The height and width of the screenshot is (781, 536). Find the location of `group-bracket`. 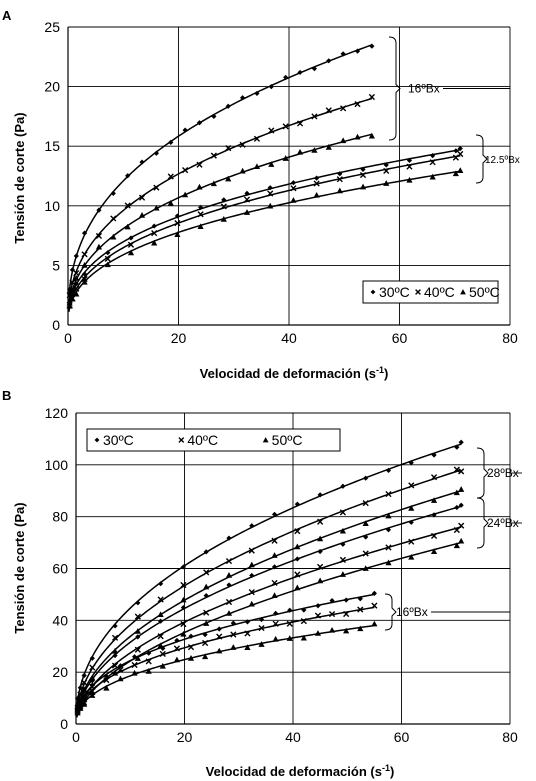

group-bracket is located at coordinates (482, 473).